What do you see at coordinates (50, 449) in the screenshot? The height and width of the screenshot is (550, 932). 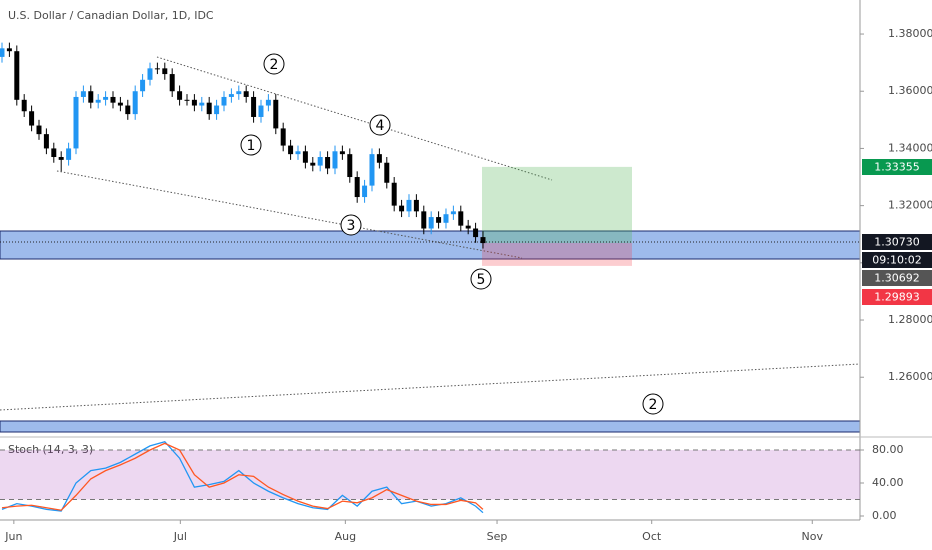 I see `indicator-title: Stoch (14, 3, 3)` at bounding box center [50, 449].